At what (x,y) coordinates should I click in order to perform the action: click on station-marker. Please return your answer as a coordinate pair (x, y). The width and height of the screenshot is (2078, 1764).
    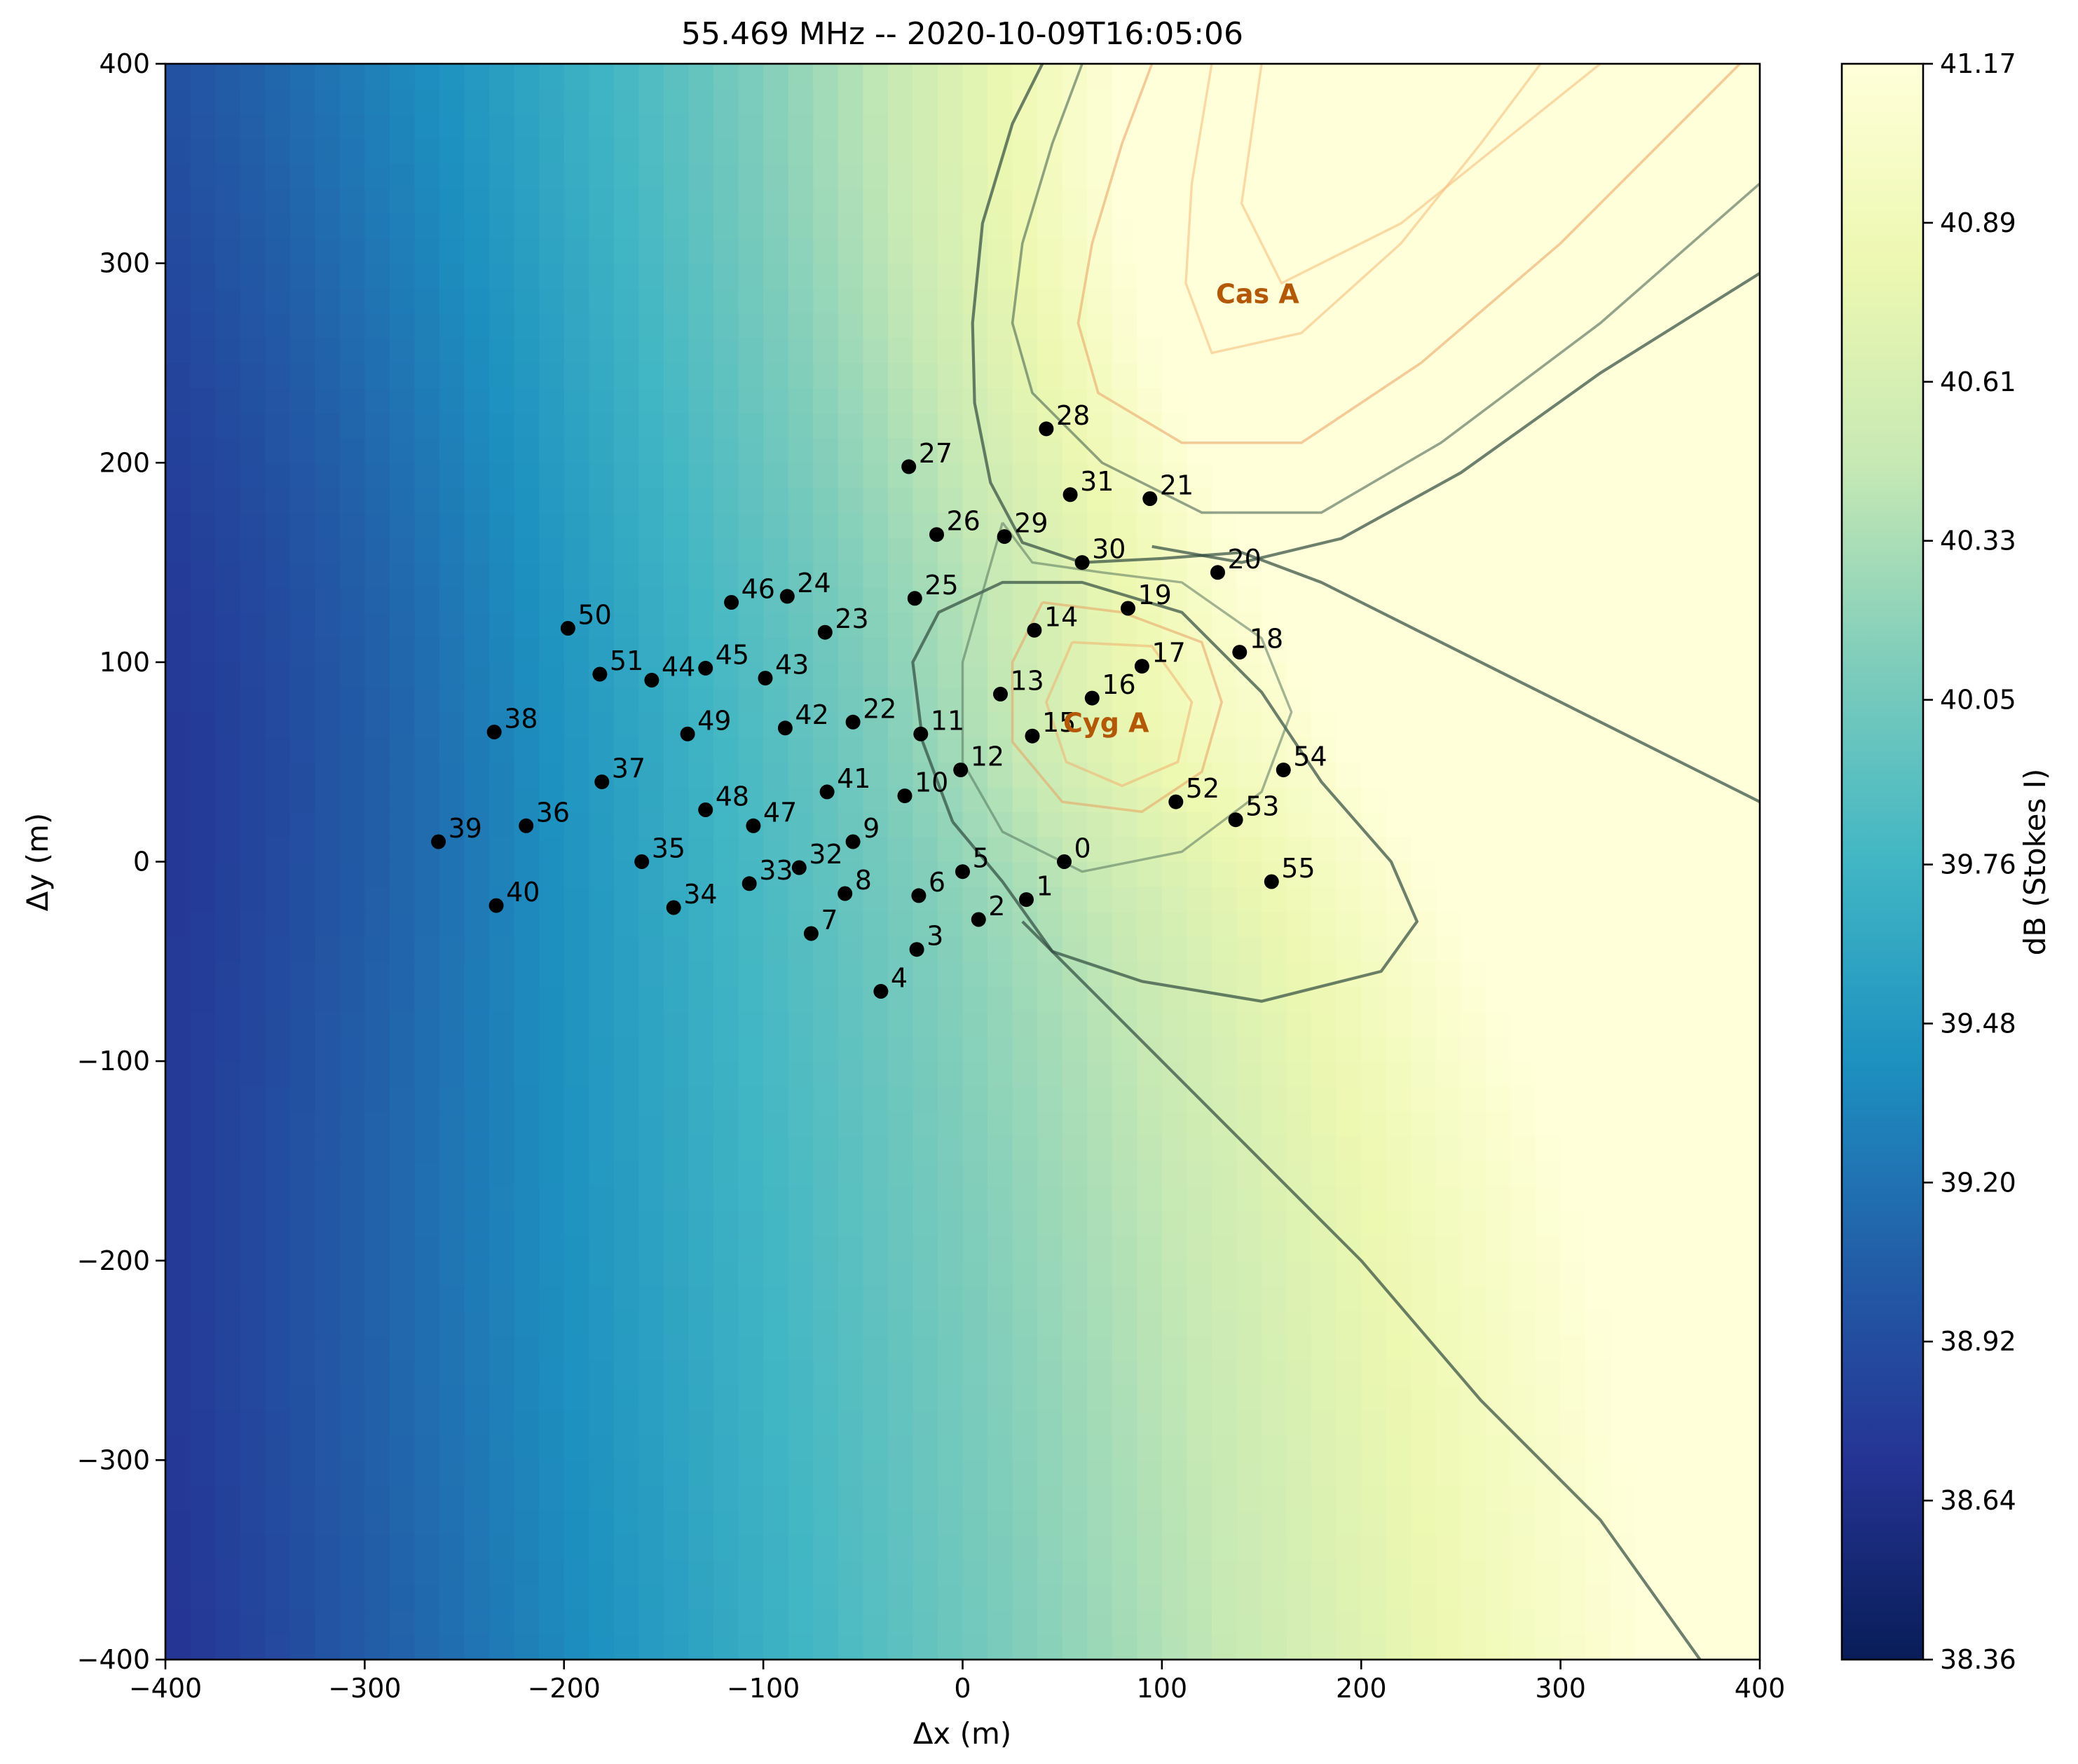
    Looking at the image, I should click on (787, 596).